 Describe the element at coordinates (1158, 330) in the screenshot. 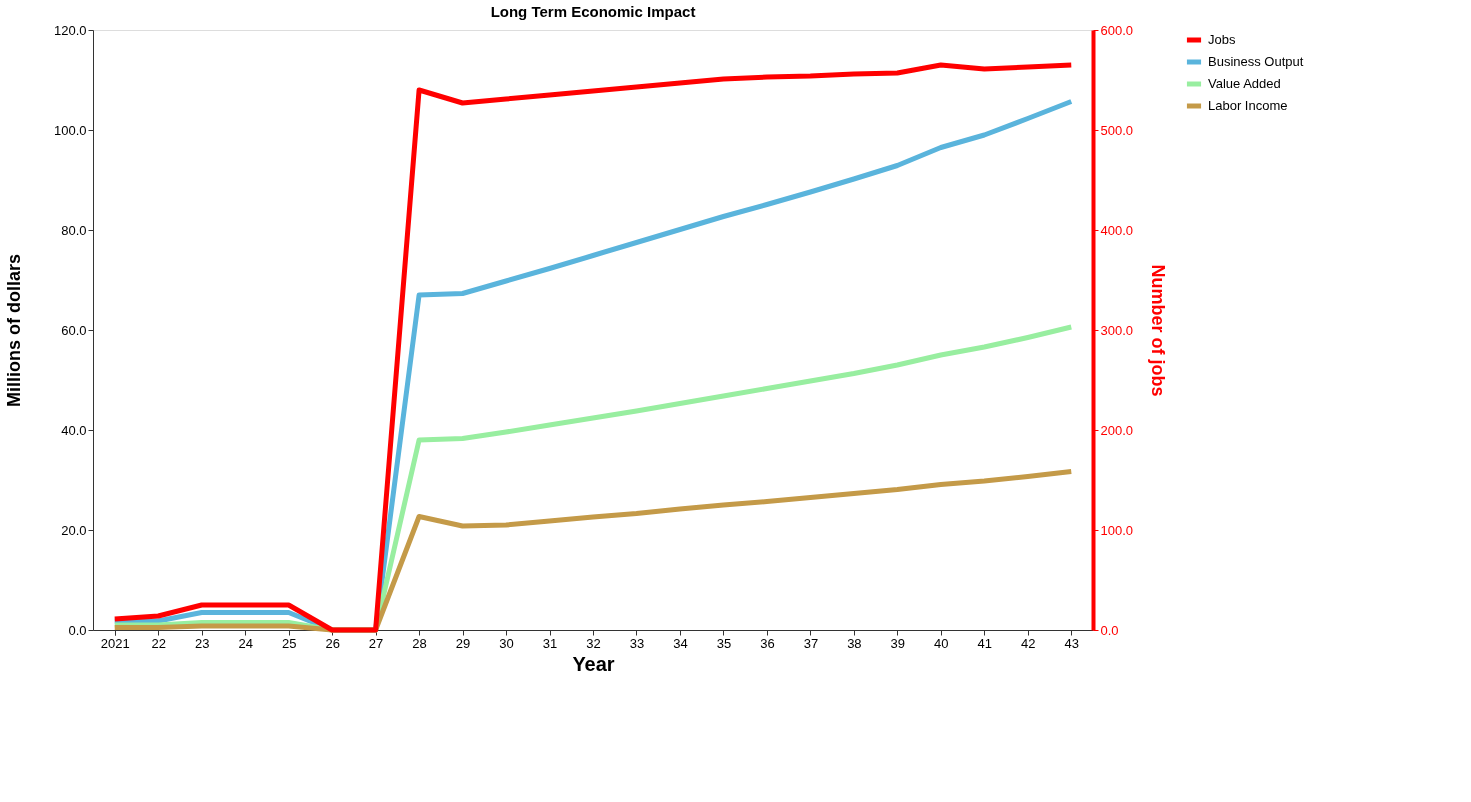

I see `y2-axis-title: Number of jobs` at that location.